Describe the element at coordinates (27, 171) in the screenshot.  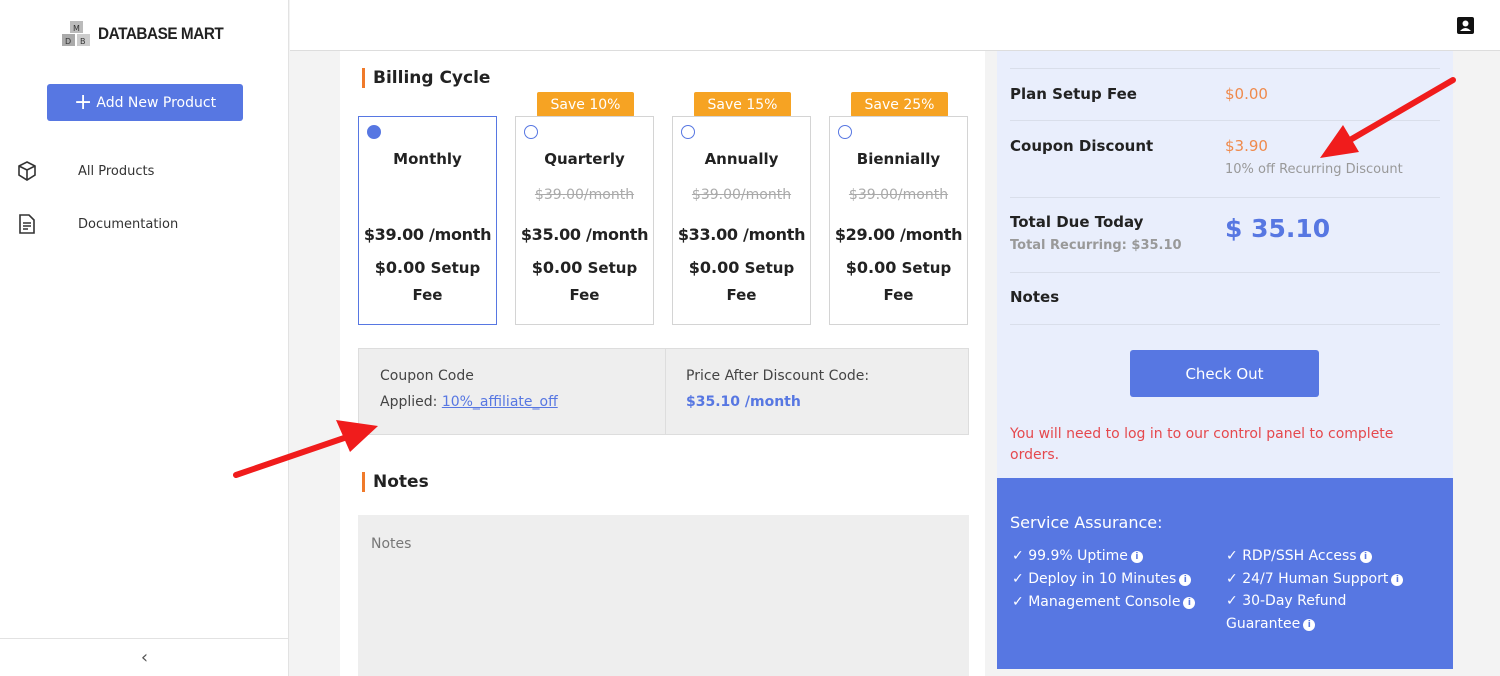
I see `box-icon` at that location.